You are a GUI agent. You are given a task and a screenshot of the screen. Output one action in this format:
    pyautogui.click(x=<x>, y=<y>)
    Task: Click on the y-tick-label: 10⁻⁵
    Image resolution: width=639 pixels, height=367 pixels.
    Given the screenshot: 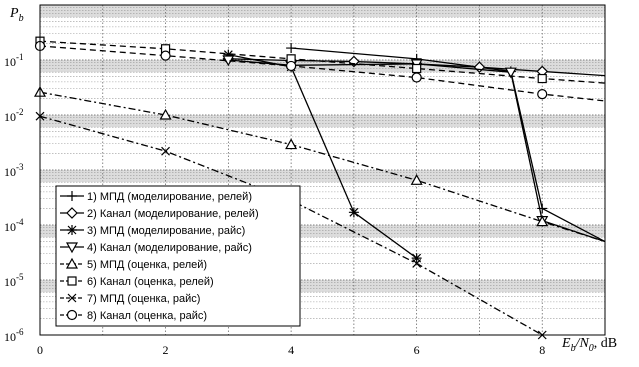 What is the action you would take?
    pyautogui.click(x=14, y=280)
    